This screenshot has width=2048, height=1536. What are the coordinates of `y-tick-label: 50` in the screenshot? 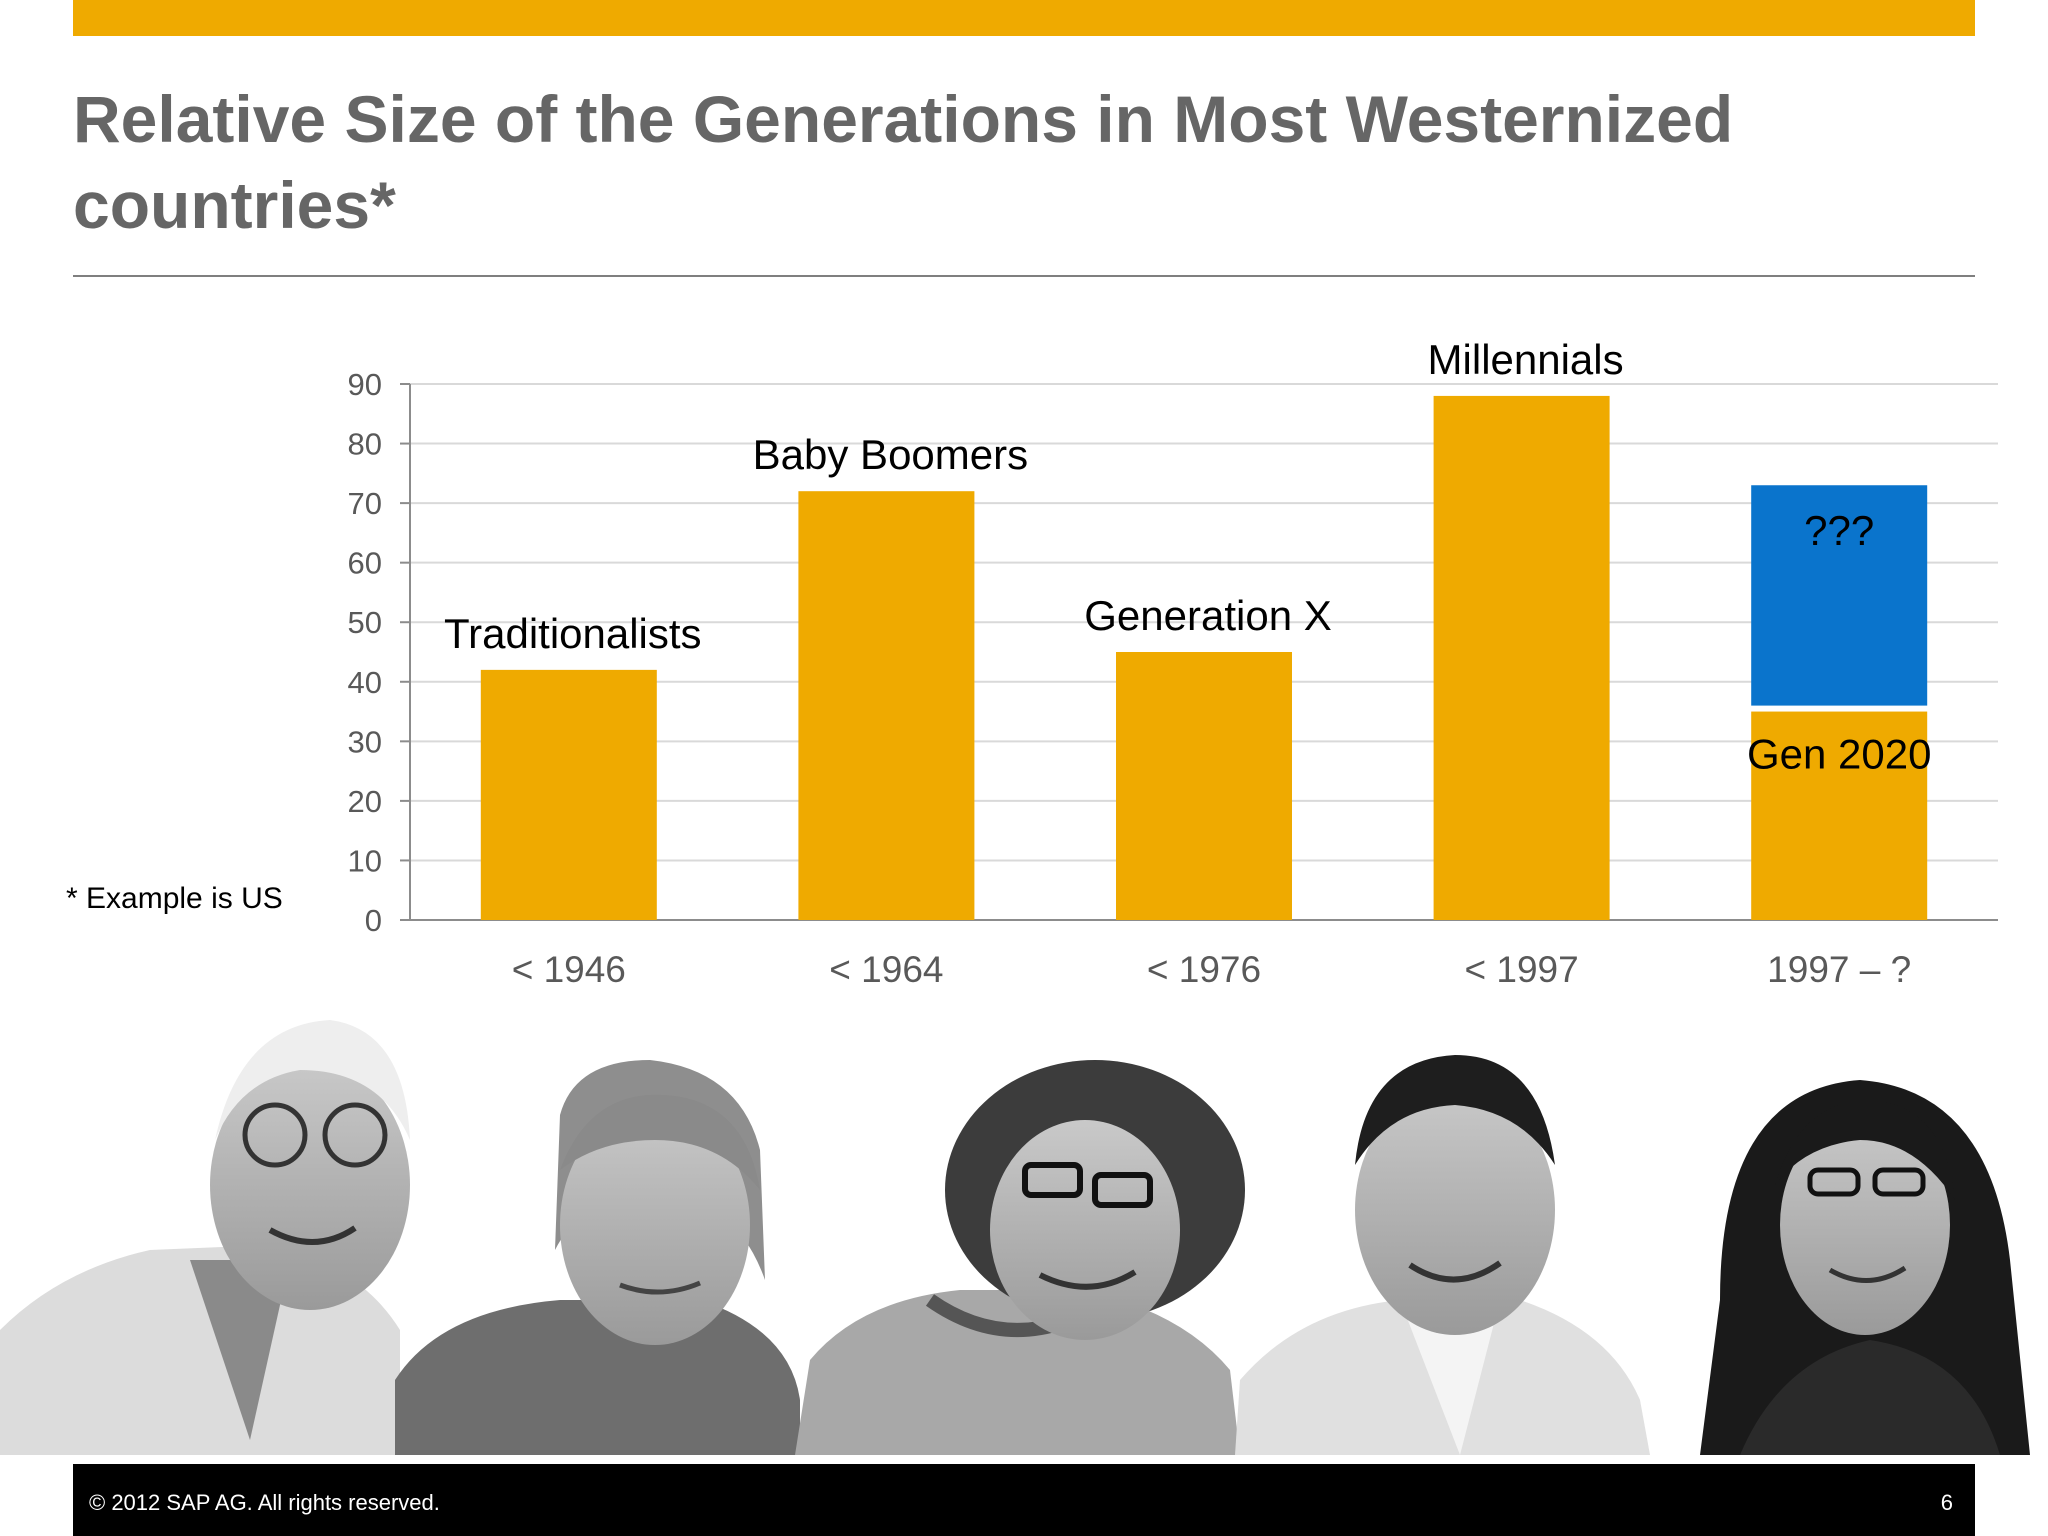 It's located at (365, 622).